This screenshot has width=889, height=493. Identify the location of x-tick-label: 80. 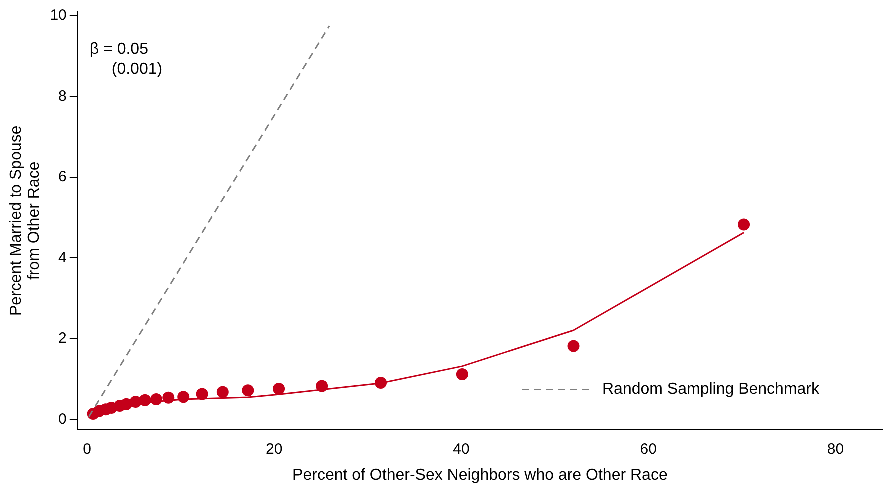
(835, 449).